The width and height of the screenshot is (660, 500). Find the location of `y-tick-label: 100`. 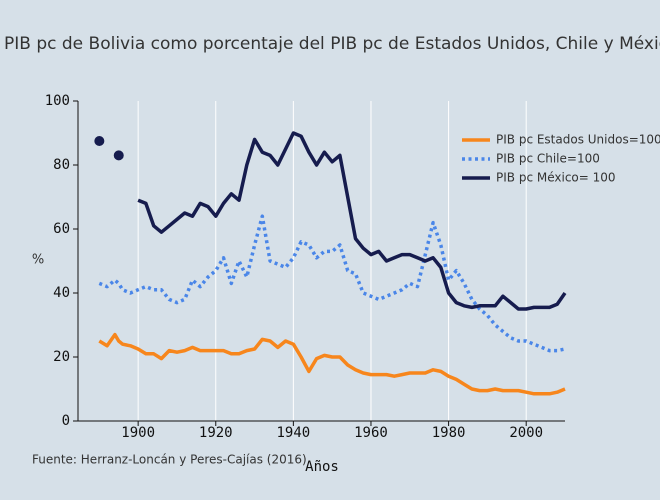

y-tick-label: 100 is located at coordinates (57, 101).